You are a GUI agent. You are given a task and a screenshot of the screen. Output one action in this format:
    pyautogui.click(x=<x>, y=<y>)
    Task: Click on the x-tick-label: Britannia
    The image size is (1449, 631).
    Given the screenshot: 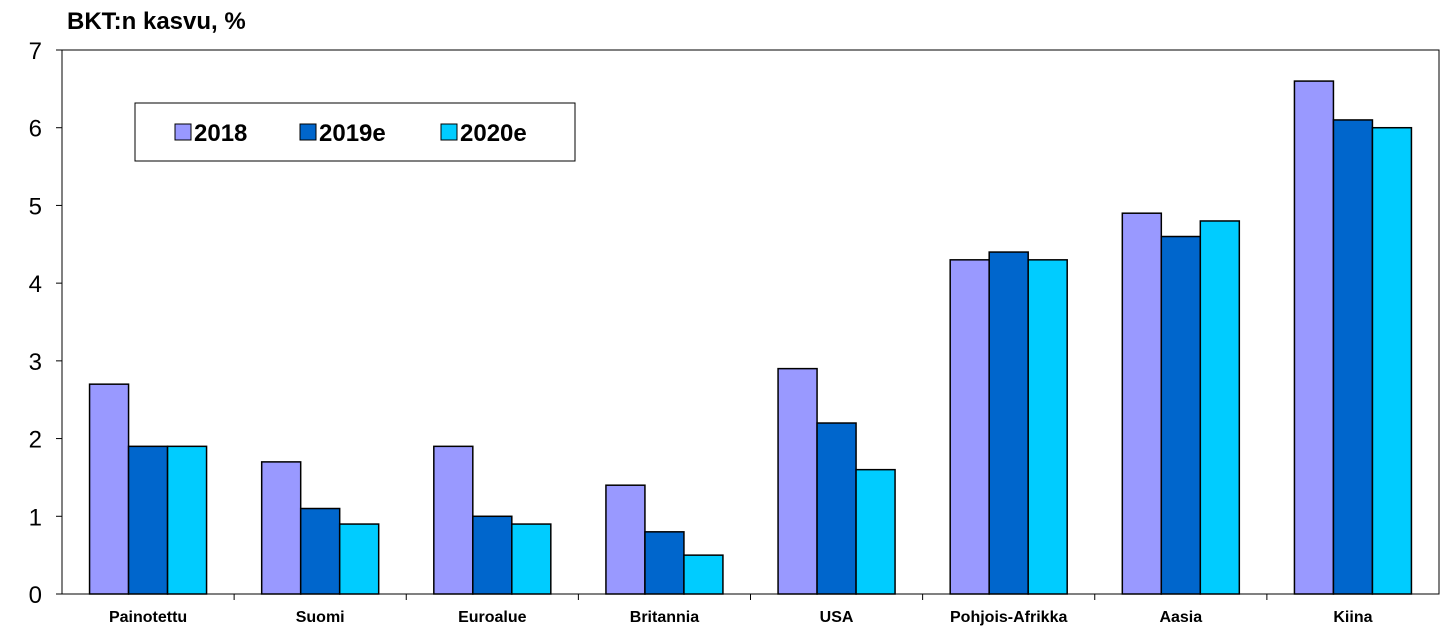 What is the action you would take?
    pyautogui.click(x=664, y=617)
    